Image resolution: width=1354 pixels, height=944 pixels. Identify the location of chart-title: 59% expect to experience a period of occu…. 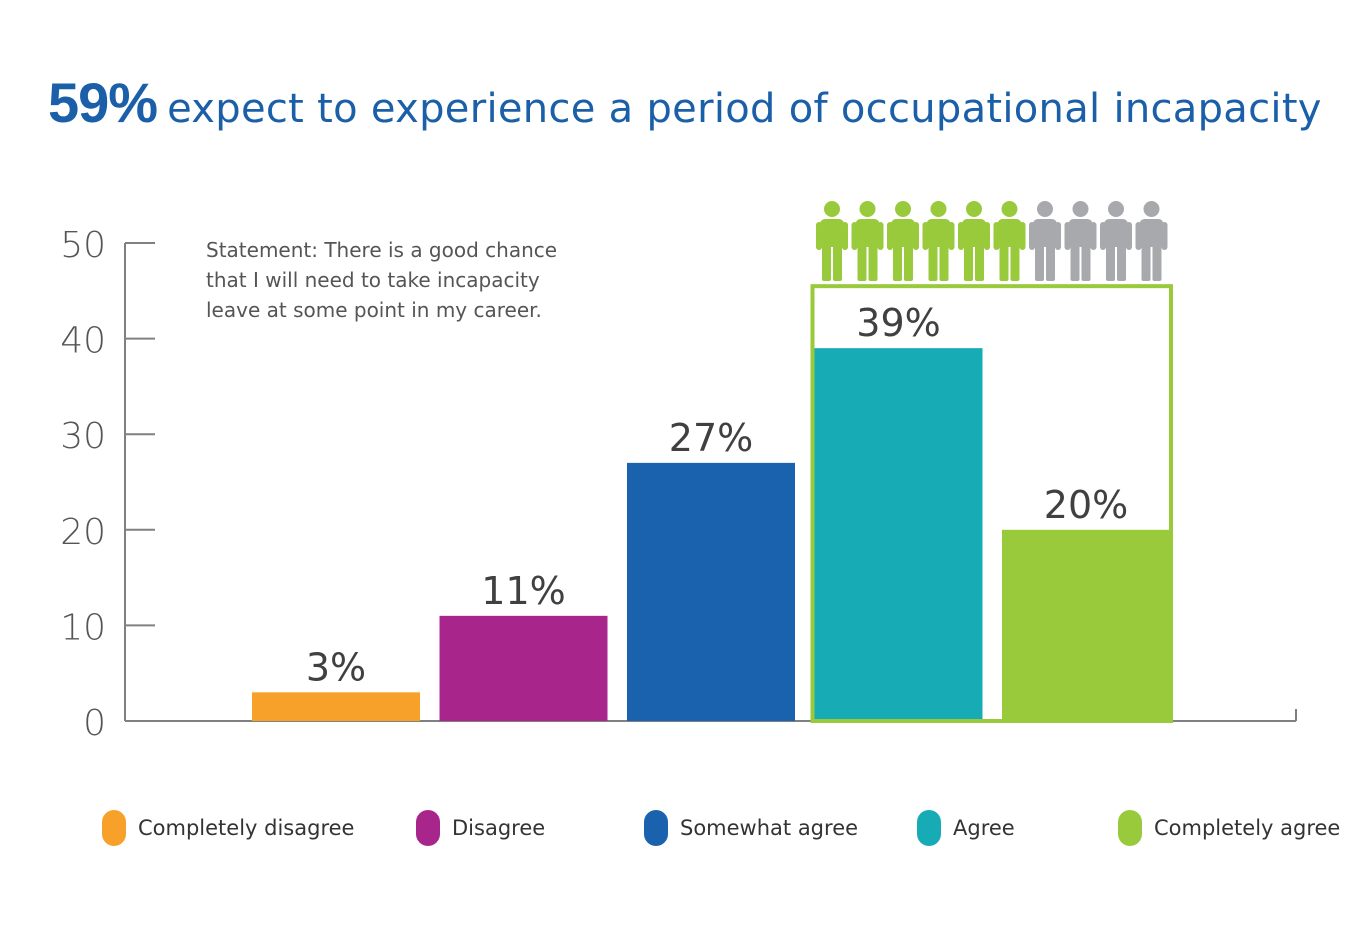
(685, 102).